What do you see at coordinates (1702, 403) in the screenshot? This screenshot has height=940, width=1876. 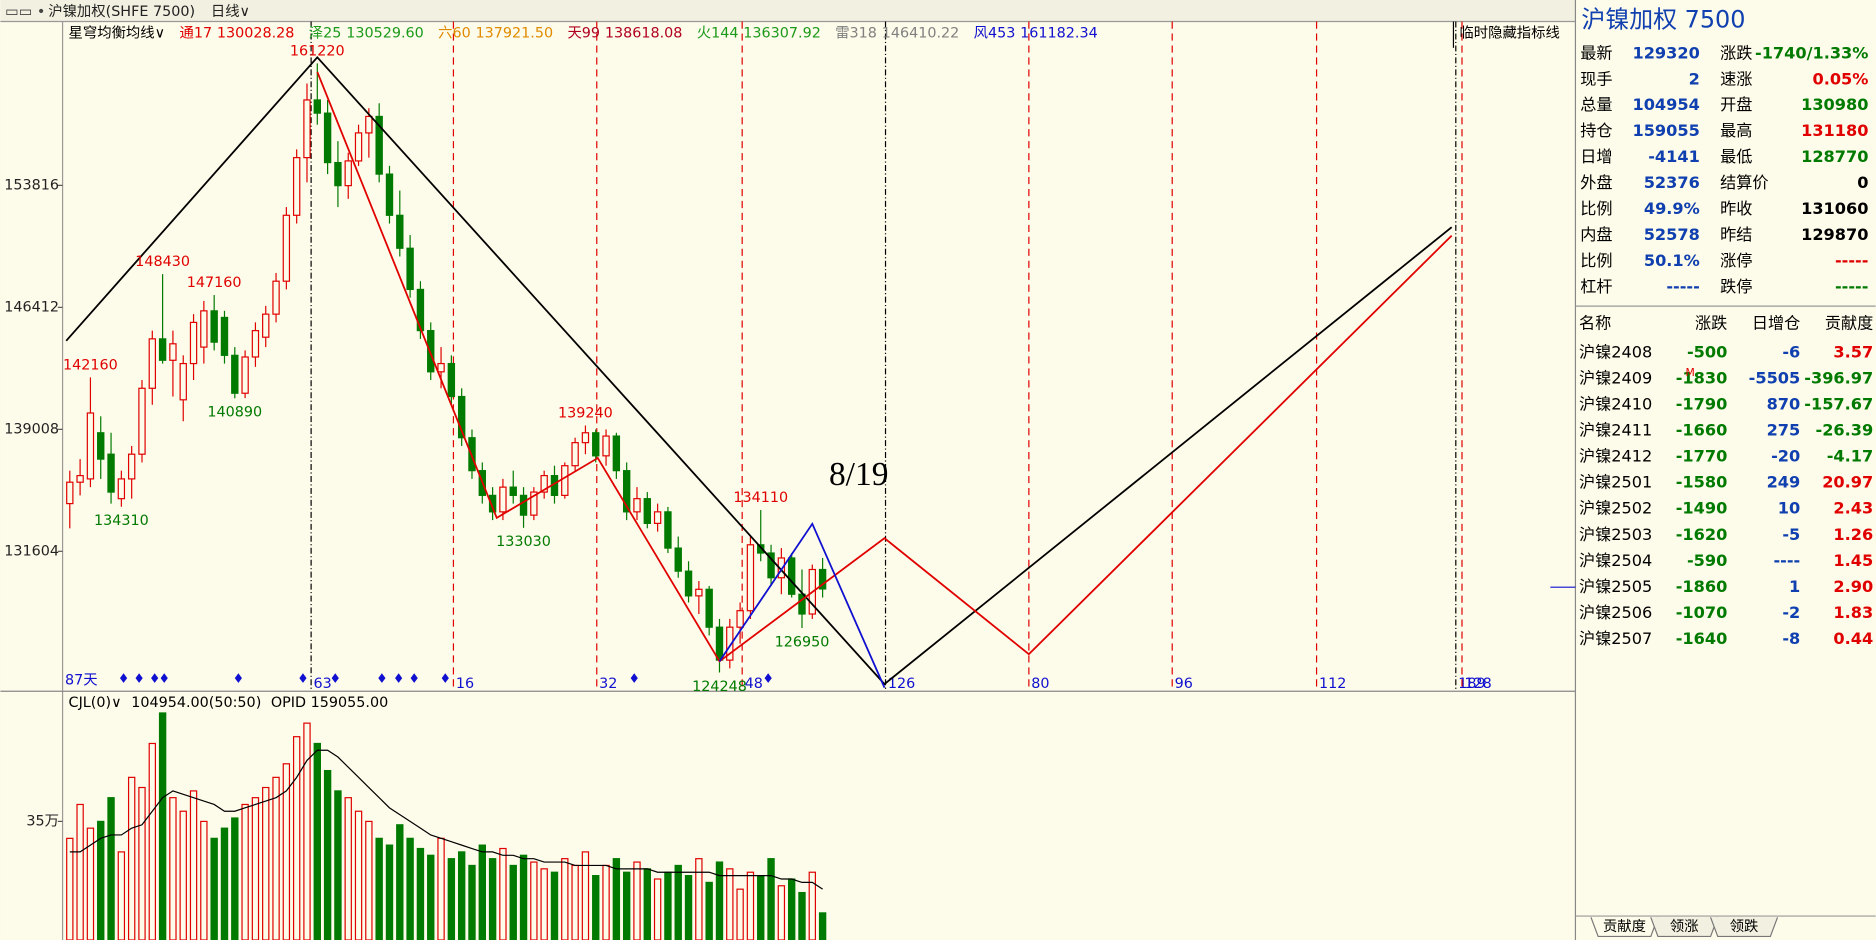 I see `table-cell: -1790` at bounding box center [1702, 403].